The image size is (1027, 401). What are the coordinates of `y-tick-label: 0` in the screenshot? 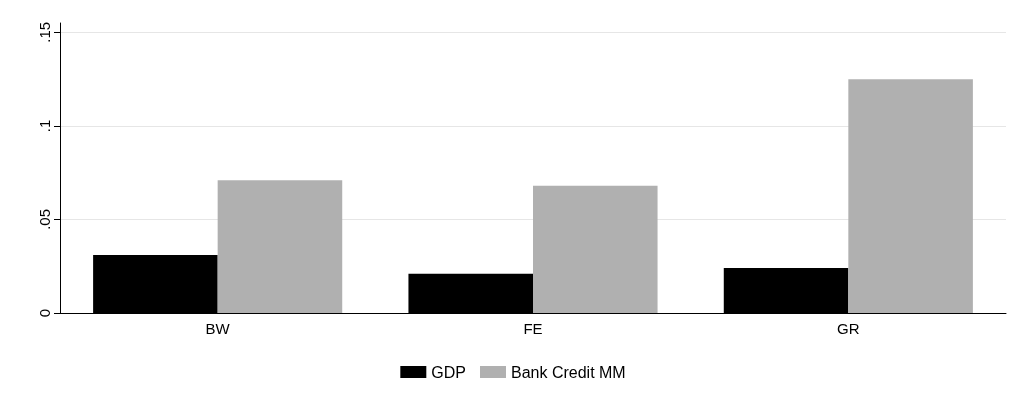 It's located at (44, 313).